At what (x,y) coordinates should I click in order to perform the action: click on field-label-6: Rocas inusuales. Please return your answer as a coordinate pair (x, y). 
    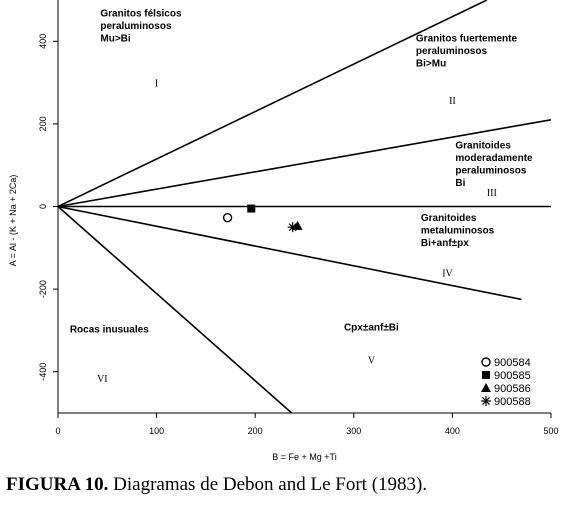
    Looking at the image, I should click on (109, 329).